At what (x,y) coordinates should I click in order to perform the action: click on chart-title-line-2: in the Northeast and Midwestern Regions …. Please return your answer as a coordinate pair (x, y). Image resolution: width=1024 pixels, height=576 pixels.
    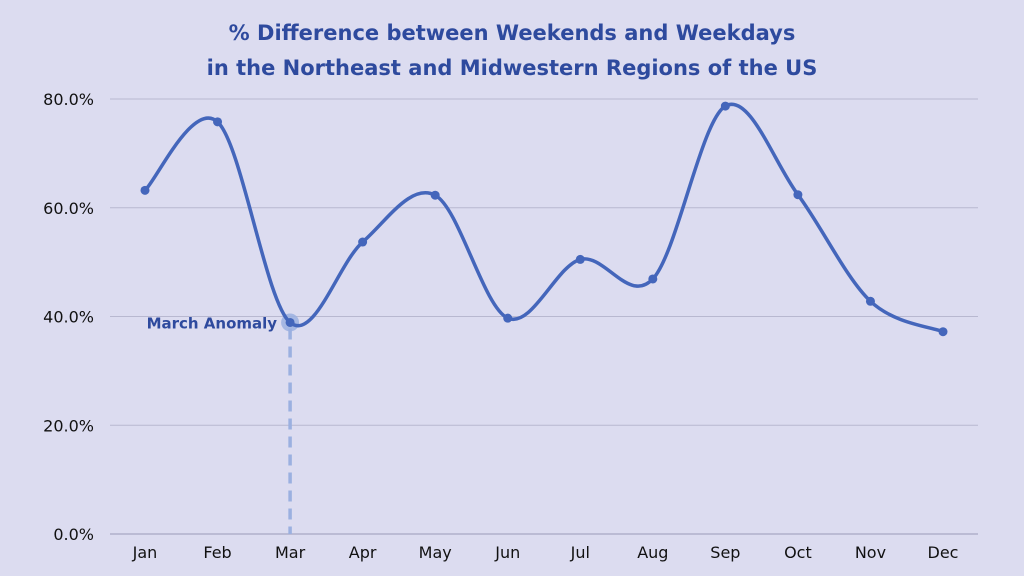
    Looking at the image, I should click on (512, 68).